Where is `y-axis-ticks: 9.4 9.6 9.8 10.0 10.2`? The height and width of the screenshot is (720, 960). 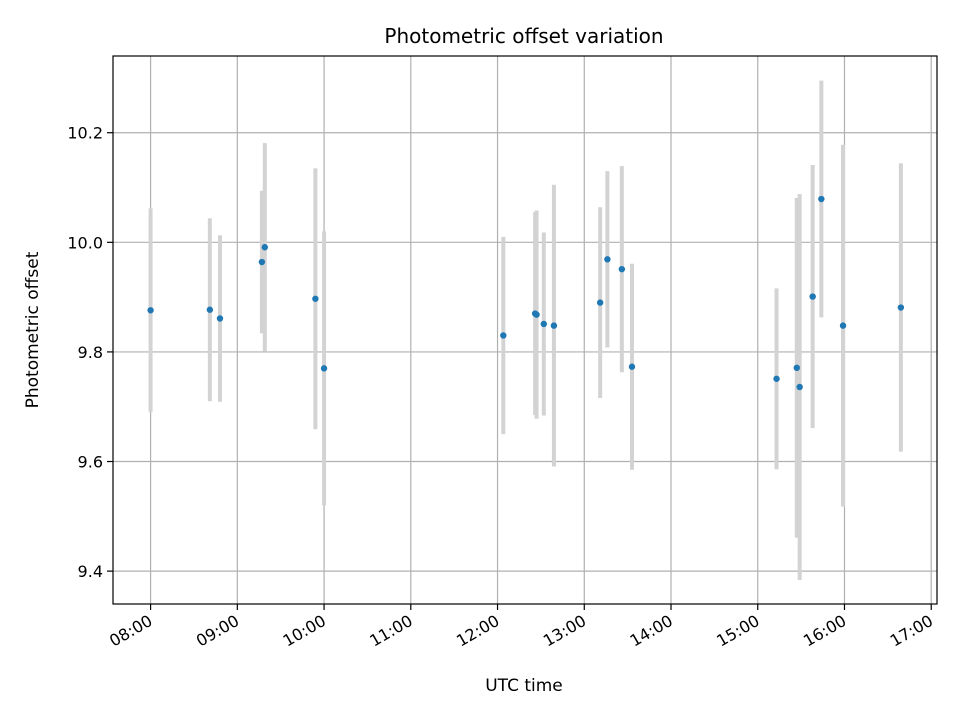
y-axis-ticks: 9.4 9.6 9.8 10.0 10.2 is located at coordinates (90, 352).